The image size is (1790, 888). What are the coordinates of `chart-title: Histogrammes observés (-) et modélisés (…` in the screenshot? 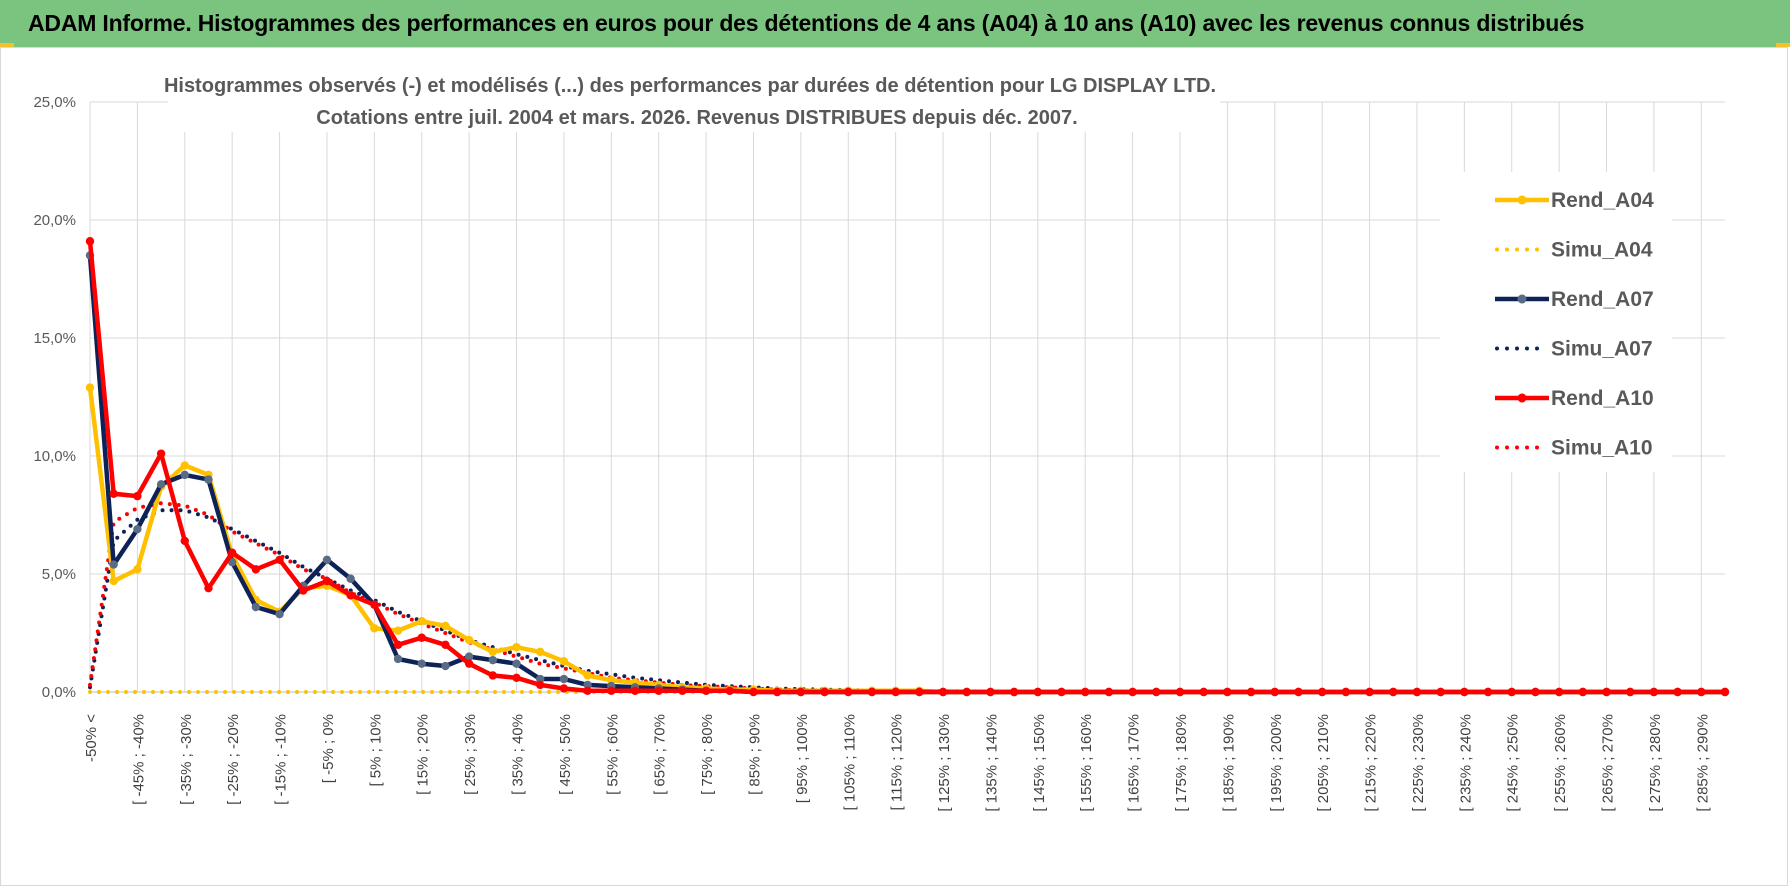 It's located at (690, 86).